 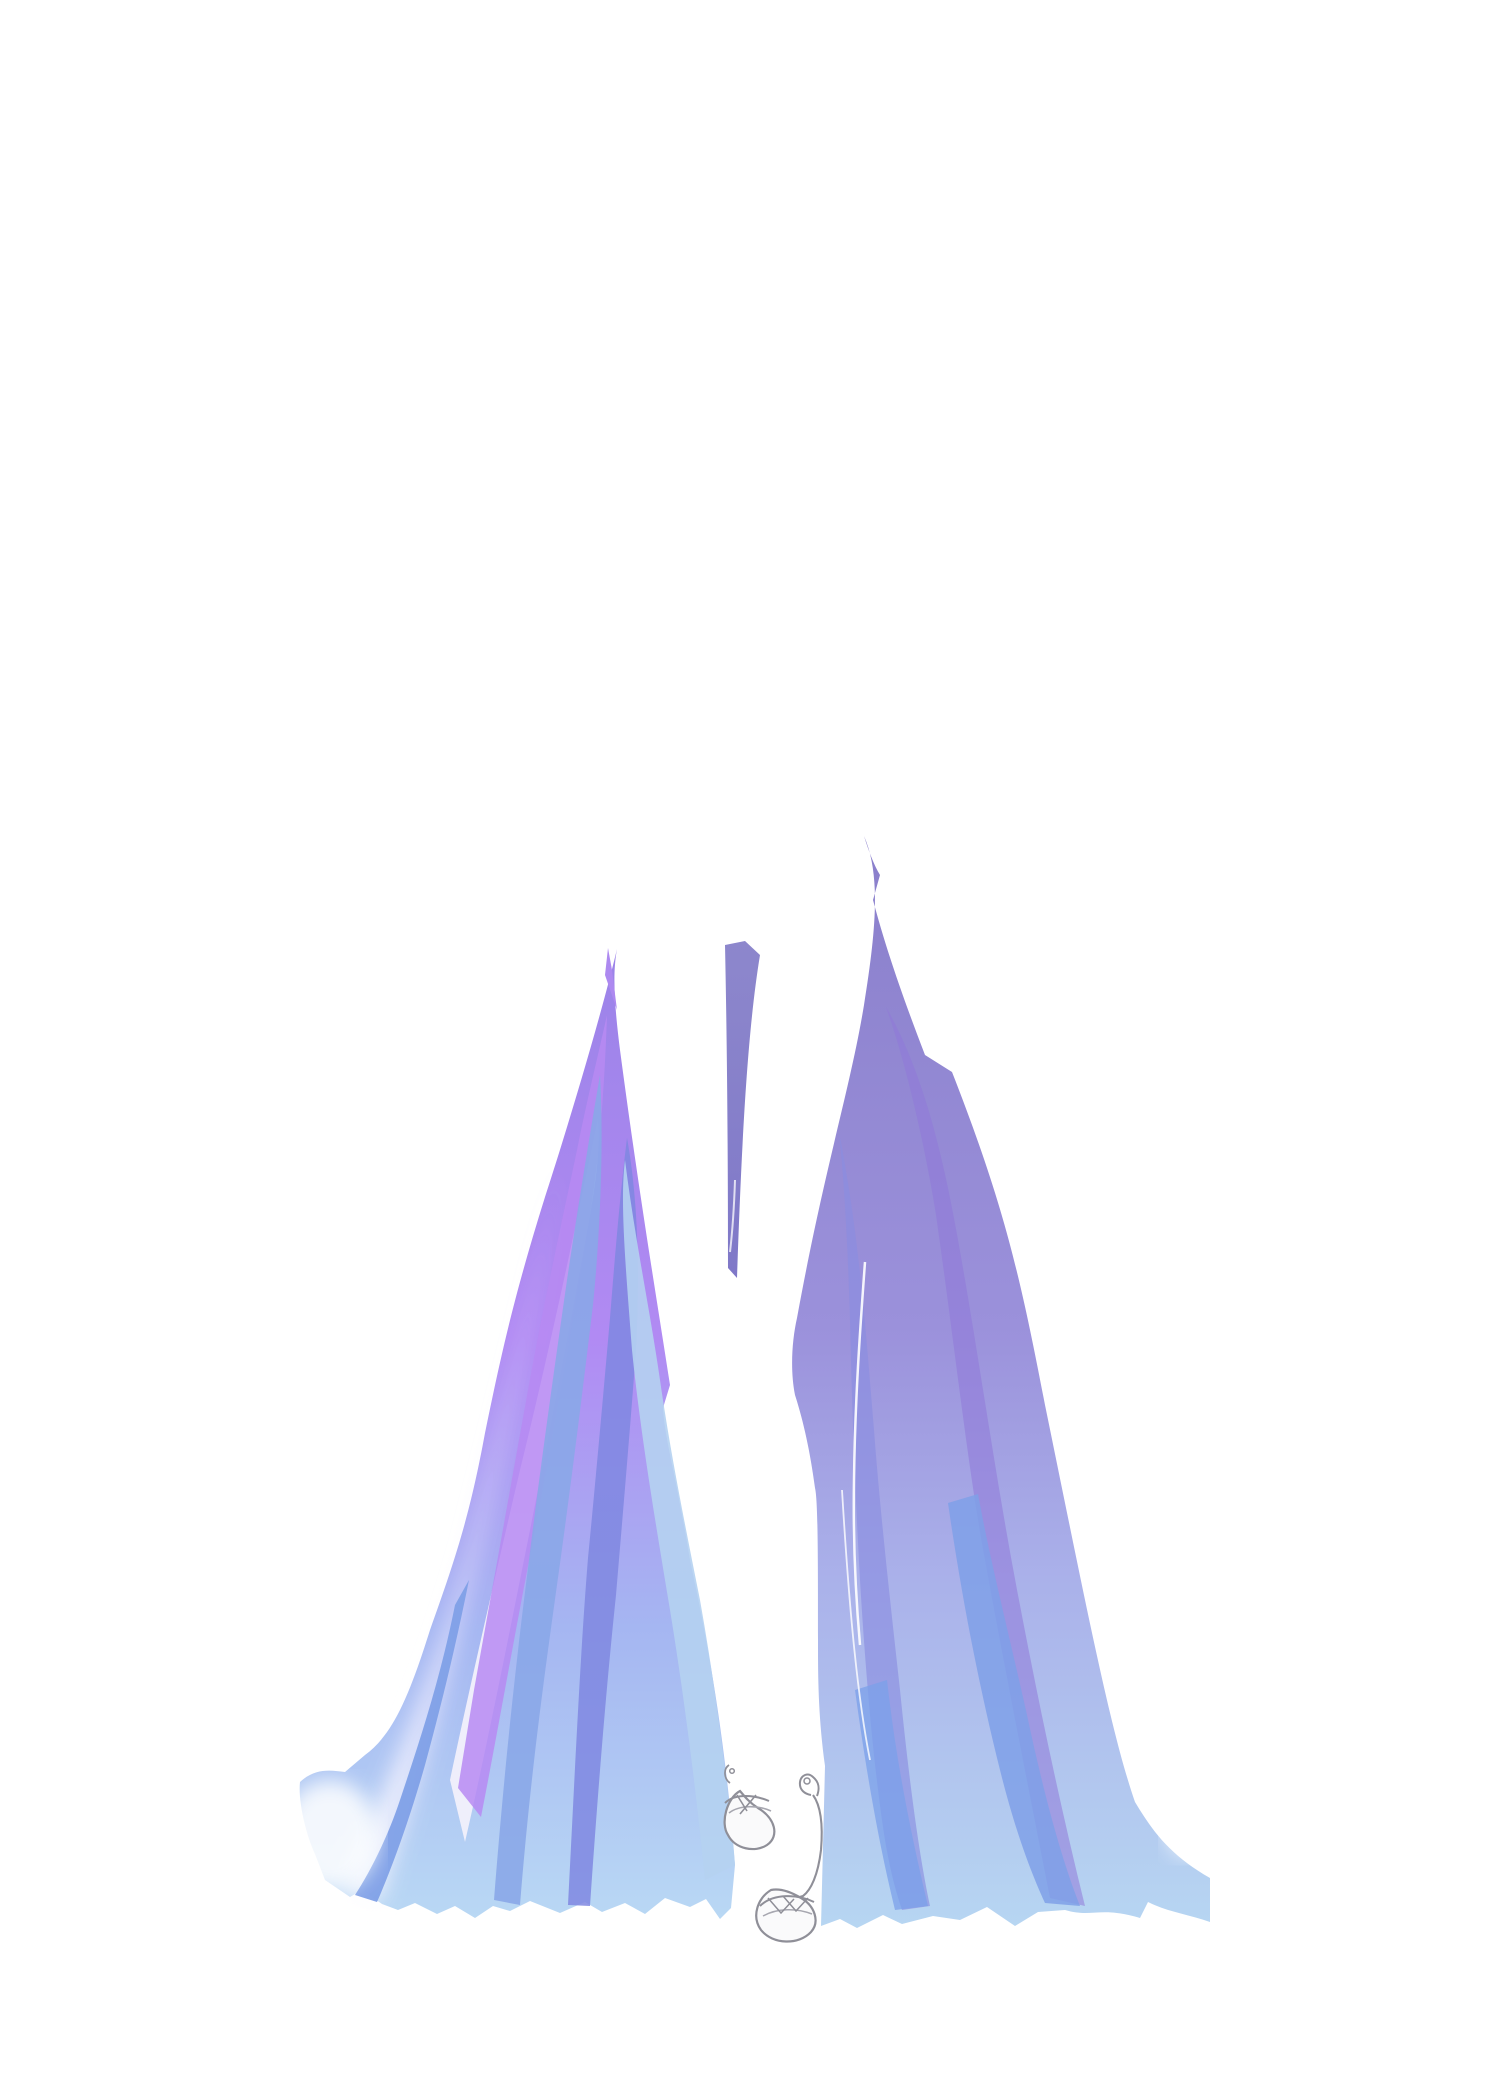 What do you see at coordinates (891, 1795) in the screenshot?
I see `gown-right-lower-shade` at bounding box center [891, 1795].